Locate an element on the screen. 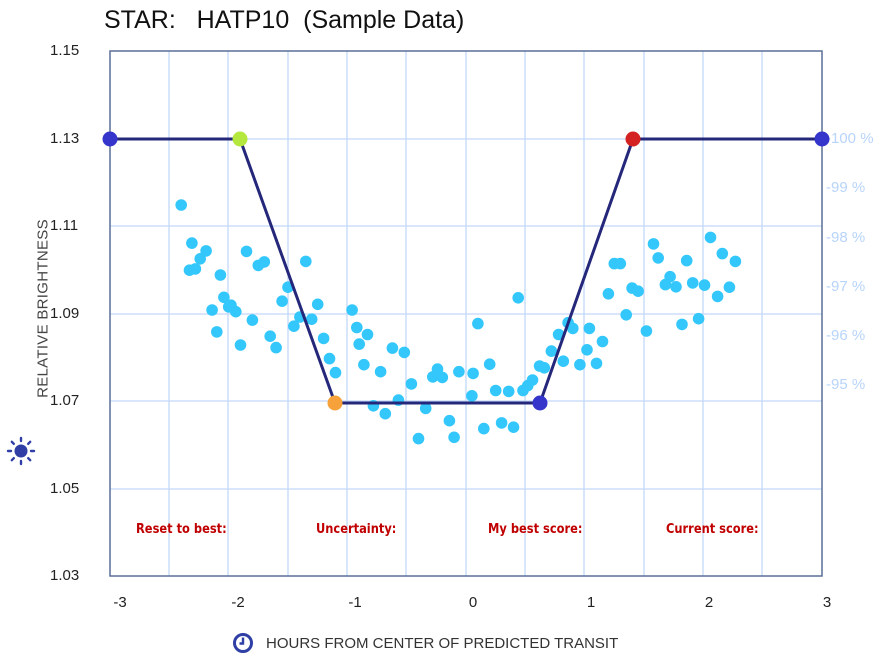 This screenshot has width=886, height=660. right-tick-98: -98 % is located at coordinates (846, 237).